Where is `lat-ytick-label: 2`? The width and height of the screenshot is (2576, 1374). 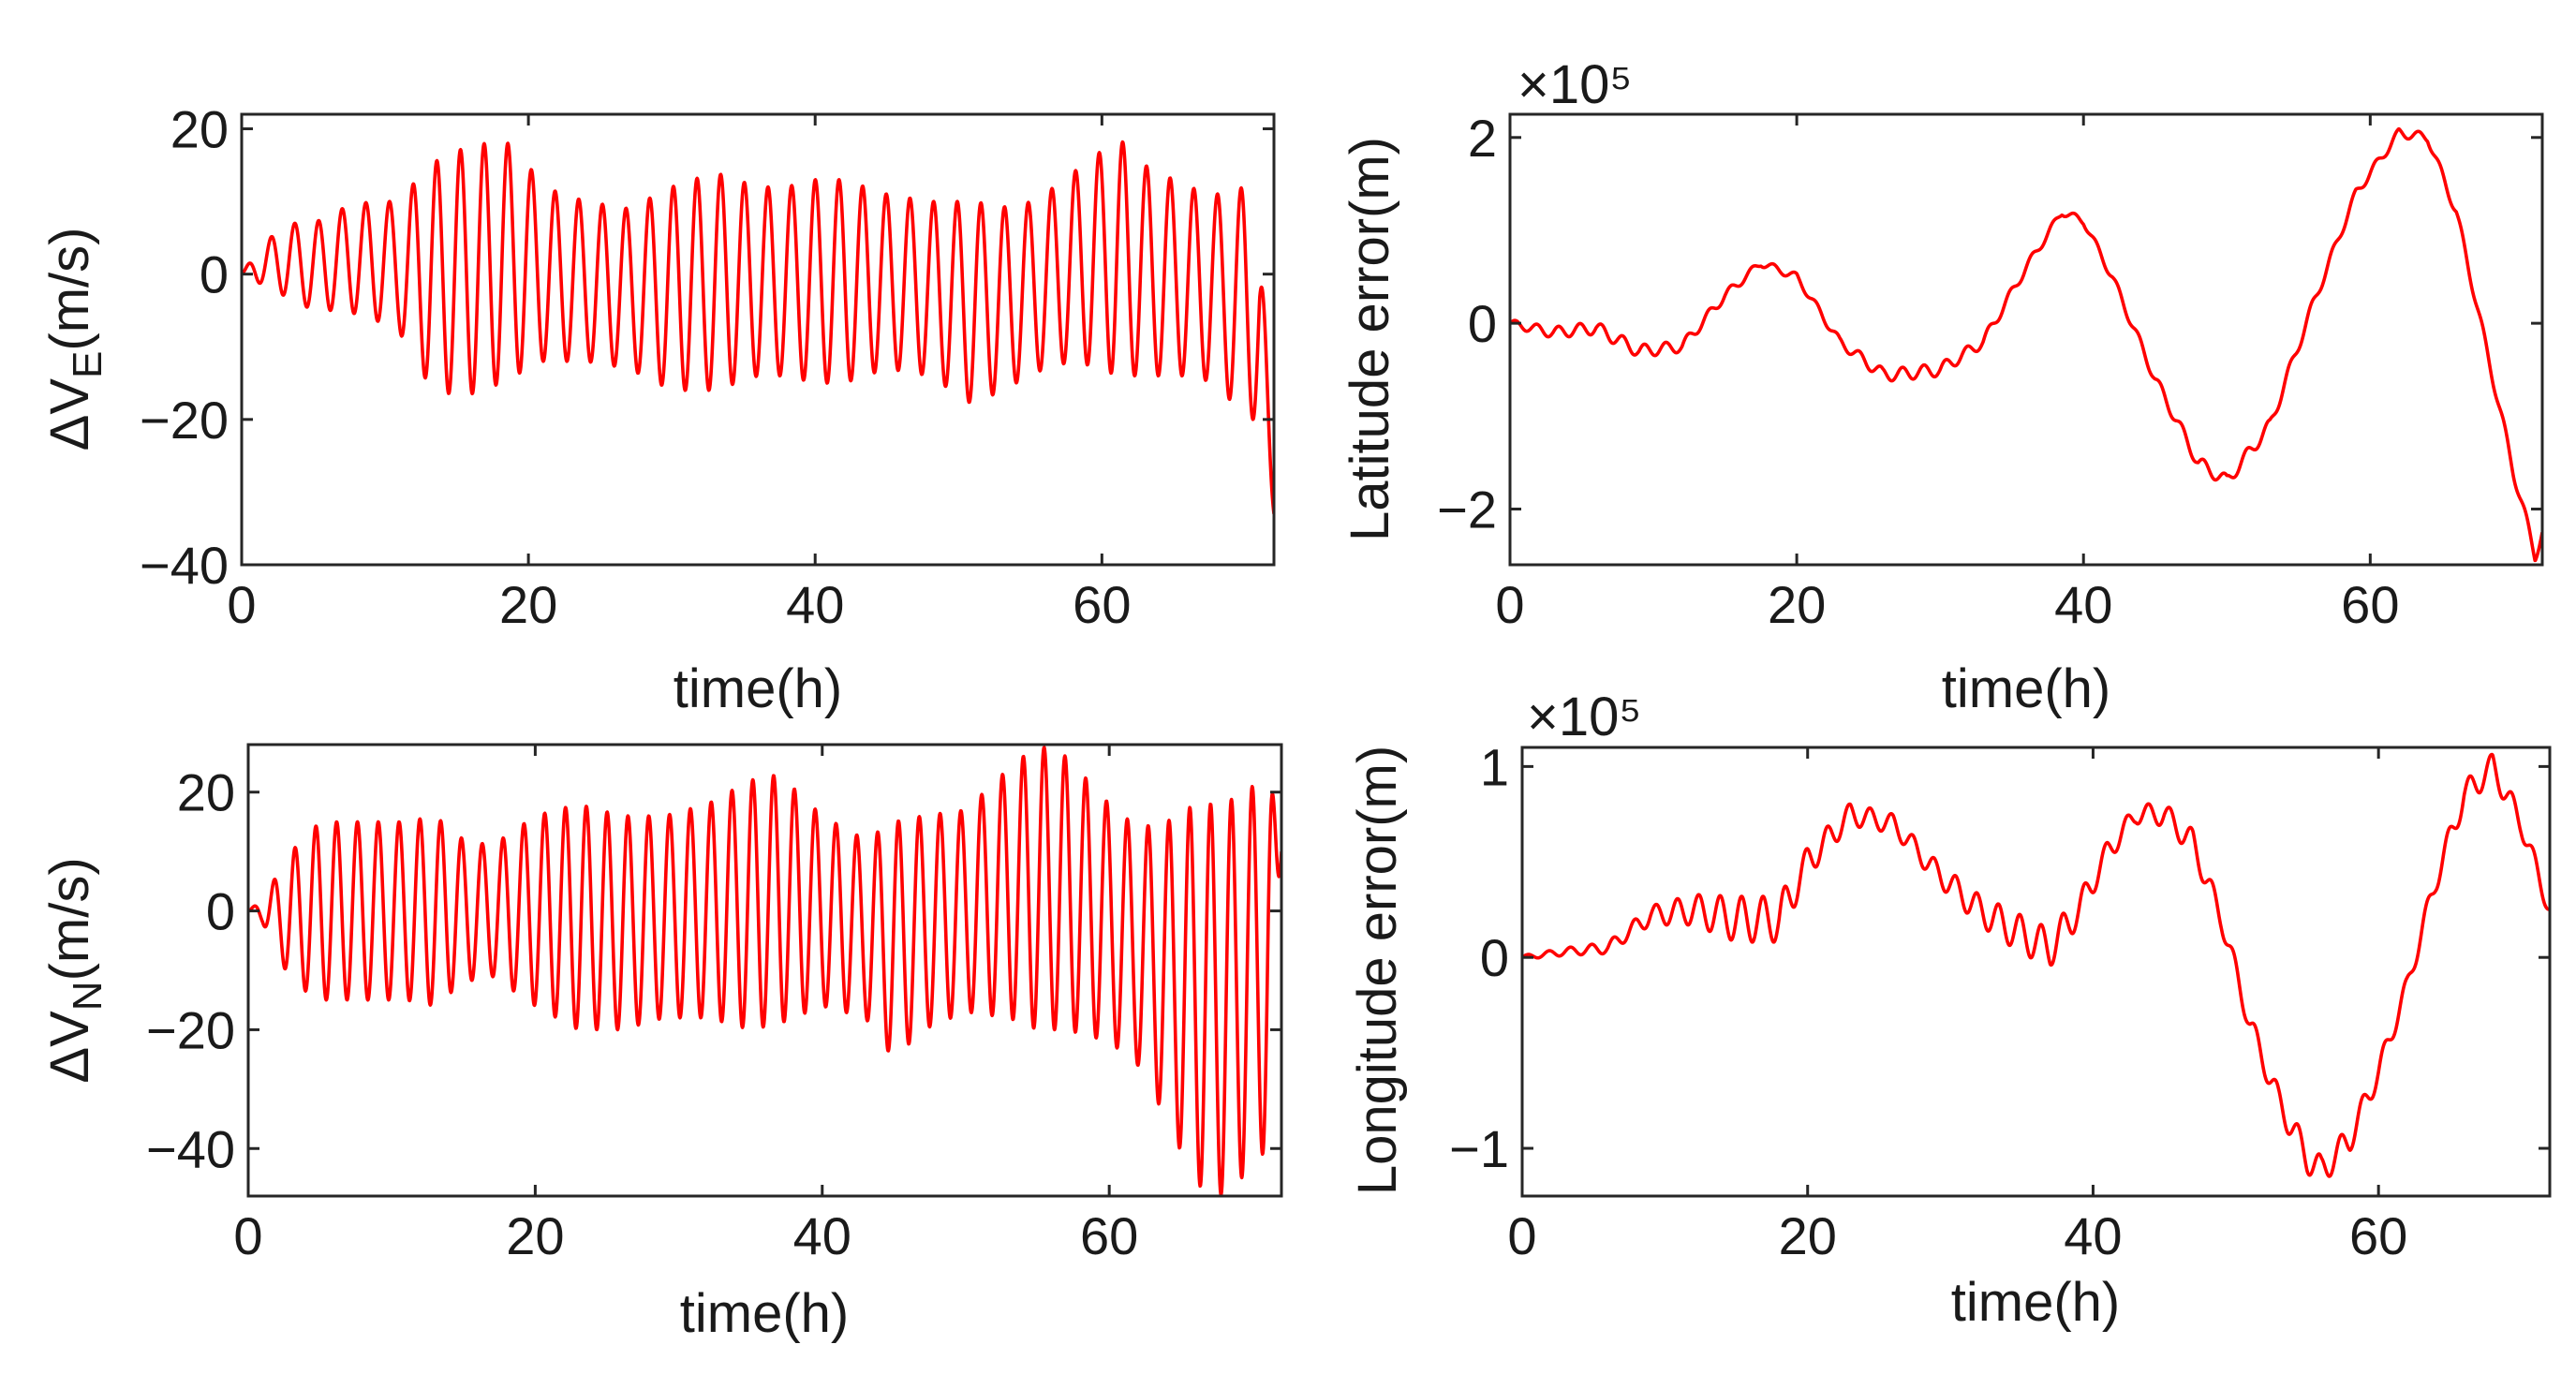 lat-ytick-label: 2 is located at coordinates (1483, 138).